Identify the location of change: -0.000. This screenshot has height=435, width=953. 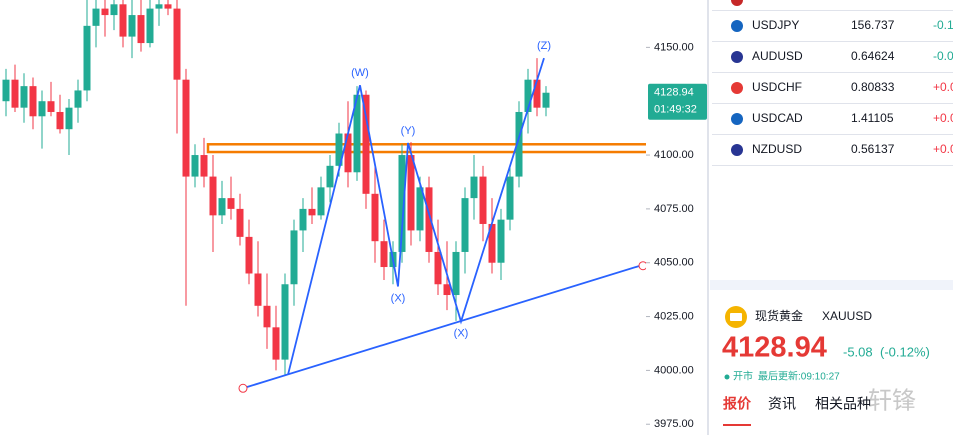
(943, 56).